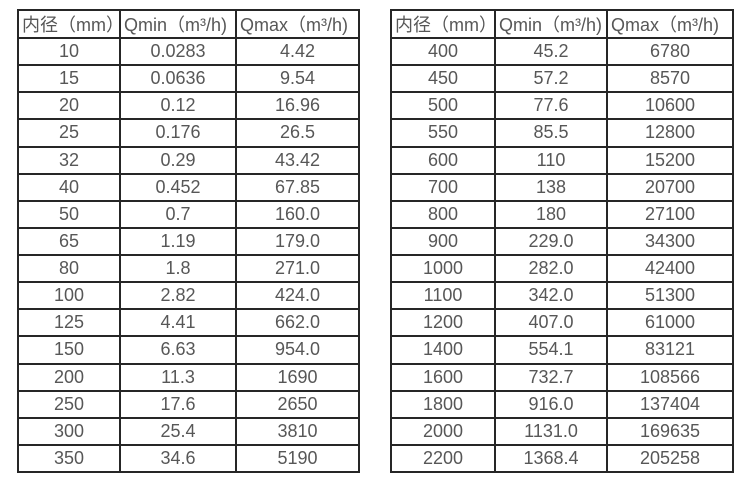  What do you see at coordinates (69, 106) in the screenshot?
I see `inner-diameter-cell: 20` at bounding box center [69, 106].